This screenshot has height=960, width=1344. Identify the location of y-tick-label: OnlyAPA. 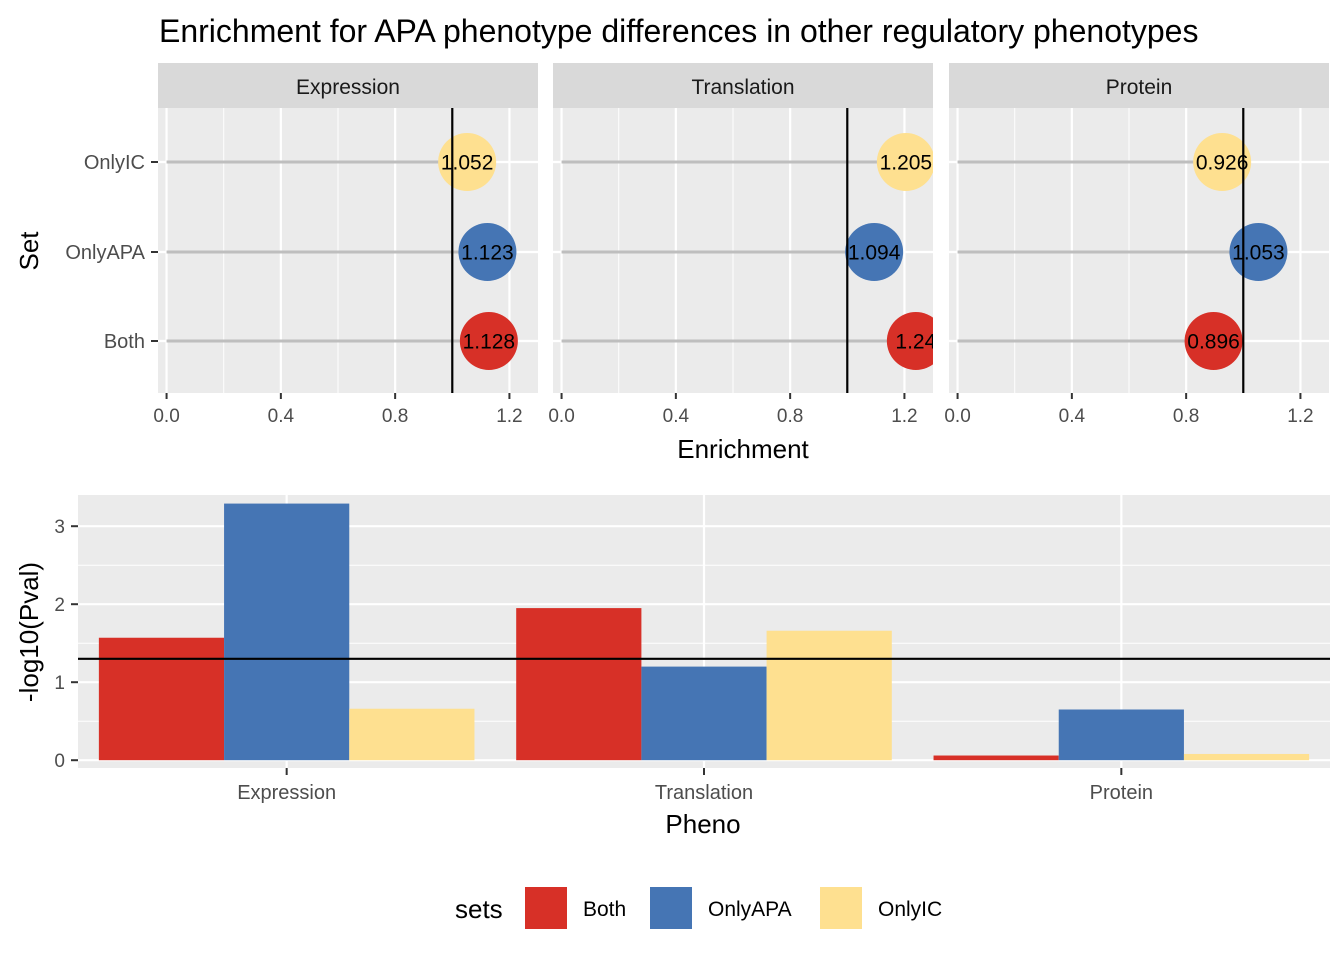
(105, 253).